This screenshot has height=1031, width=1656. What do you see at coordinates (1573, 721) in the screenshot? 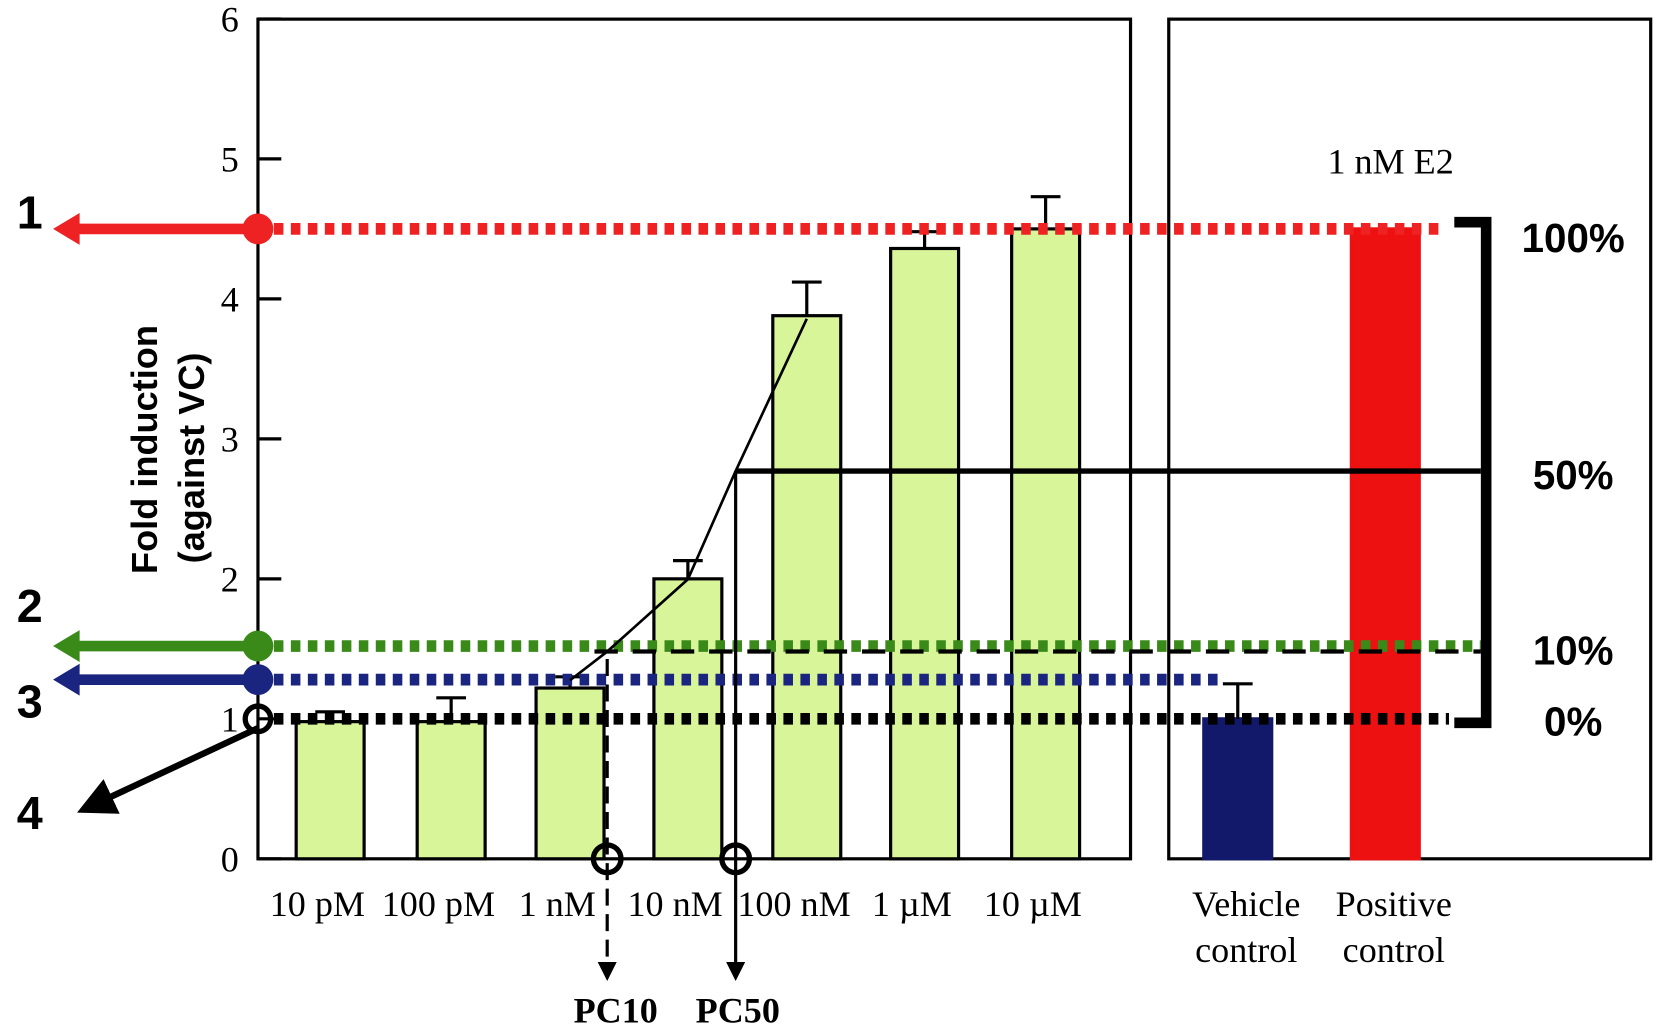
I see `percent-label: 0%` at bounding box center [1573, 721].